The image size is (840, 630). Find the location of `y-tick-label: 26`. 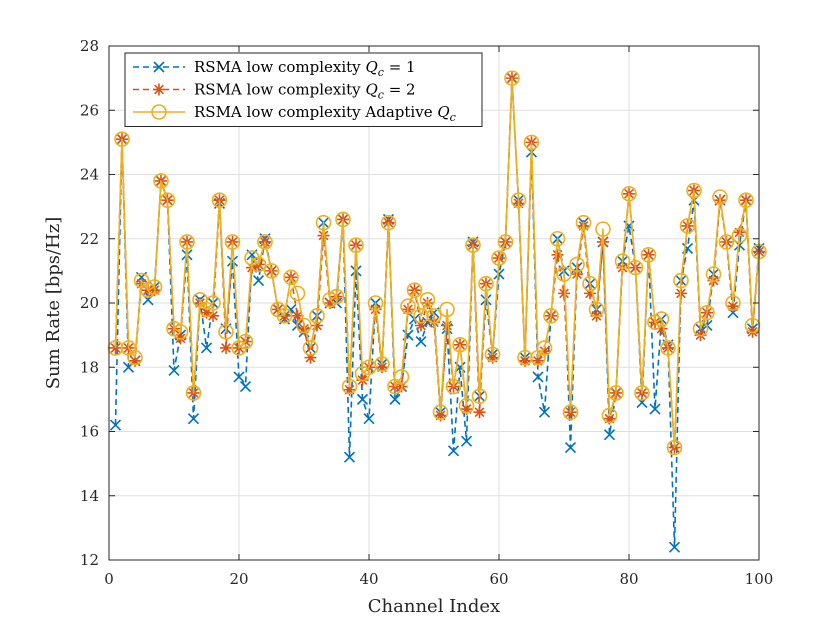

y-tick-label: 26 is located at coordinates (89, 110).